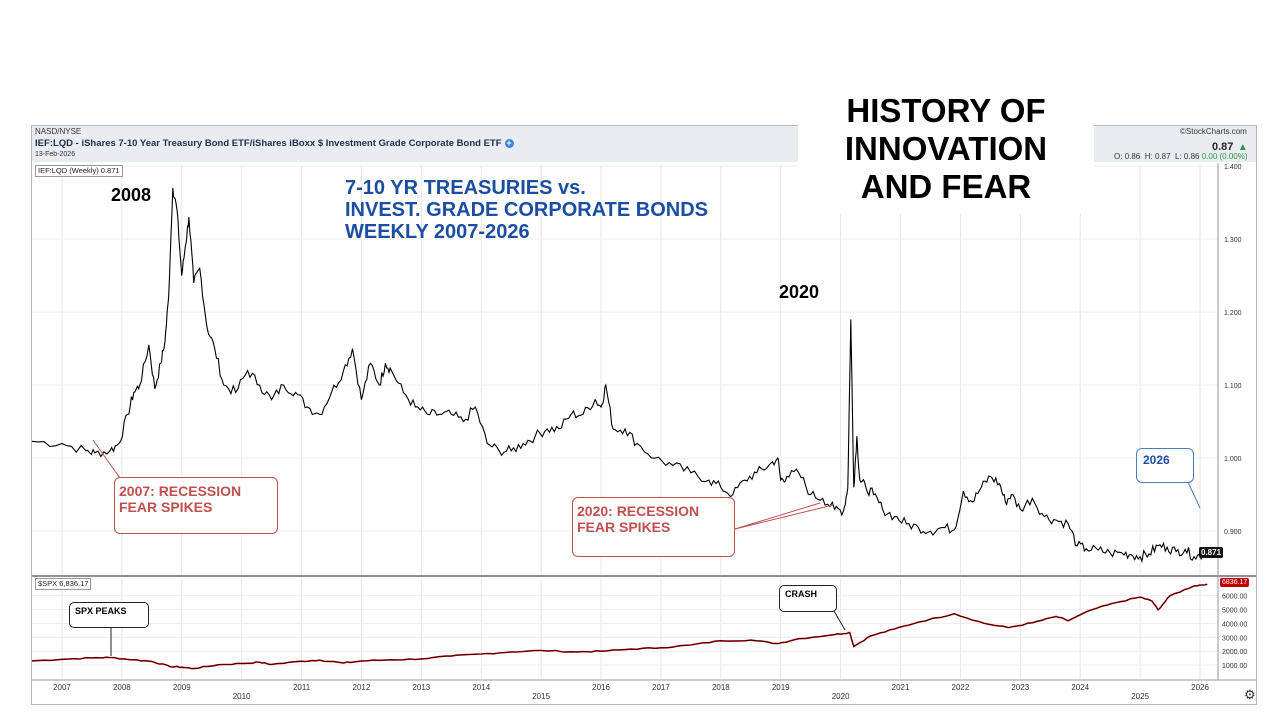 This screenshot has width=1280, height=720. I want to click on plus-circle-icon: +, so click(509, 143).